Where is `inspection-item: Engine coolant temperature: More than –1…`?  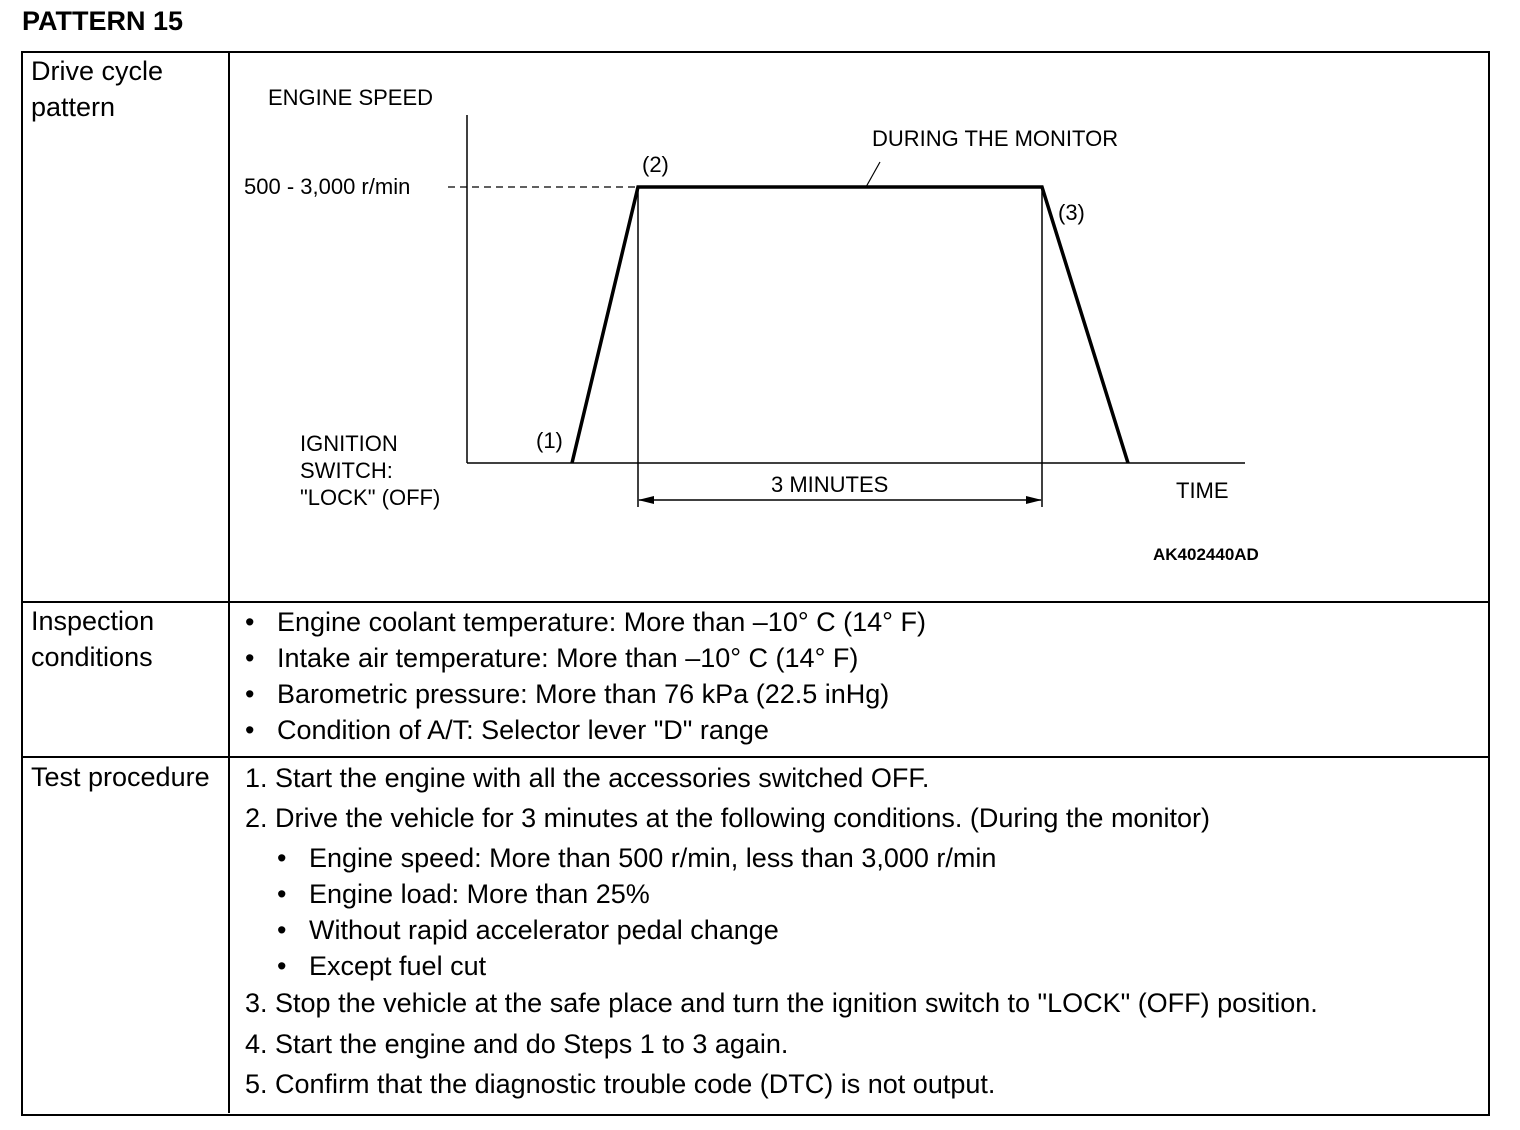 inspection-item: Engine coolant temperature: More than –1… is located at coordinates (585, 622).